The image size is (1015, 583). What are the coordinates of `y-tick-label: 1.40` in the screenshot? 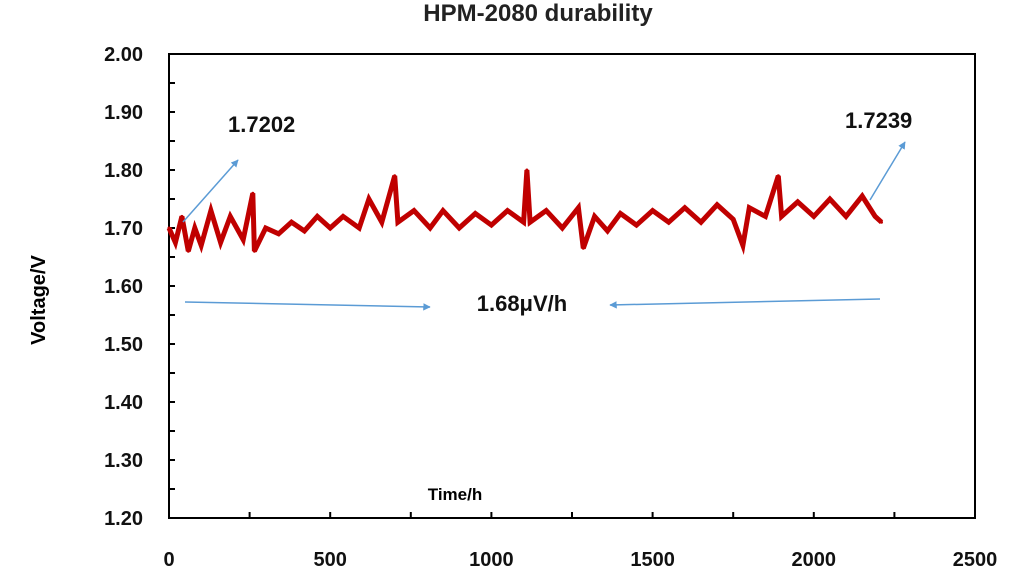 It's located at (123, 403).